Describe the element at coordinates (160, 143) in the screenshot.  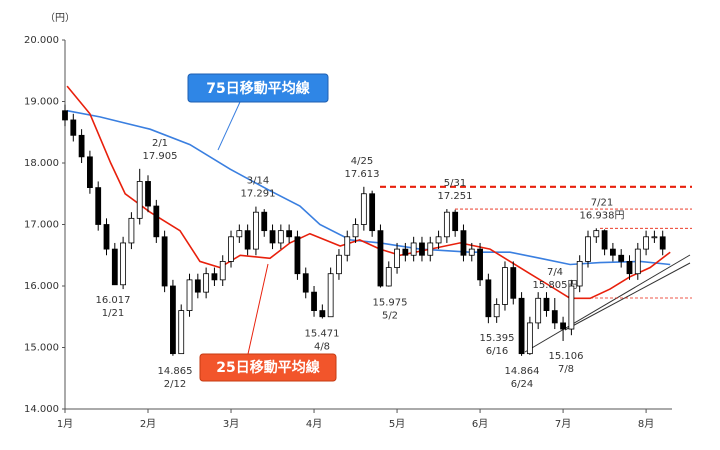
I see `annotation-date: 2/1` at that location.